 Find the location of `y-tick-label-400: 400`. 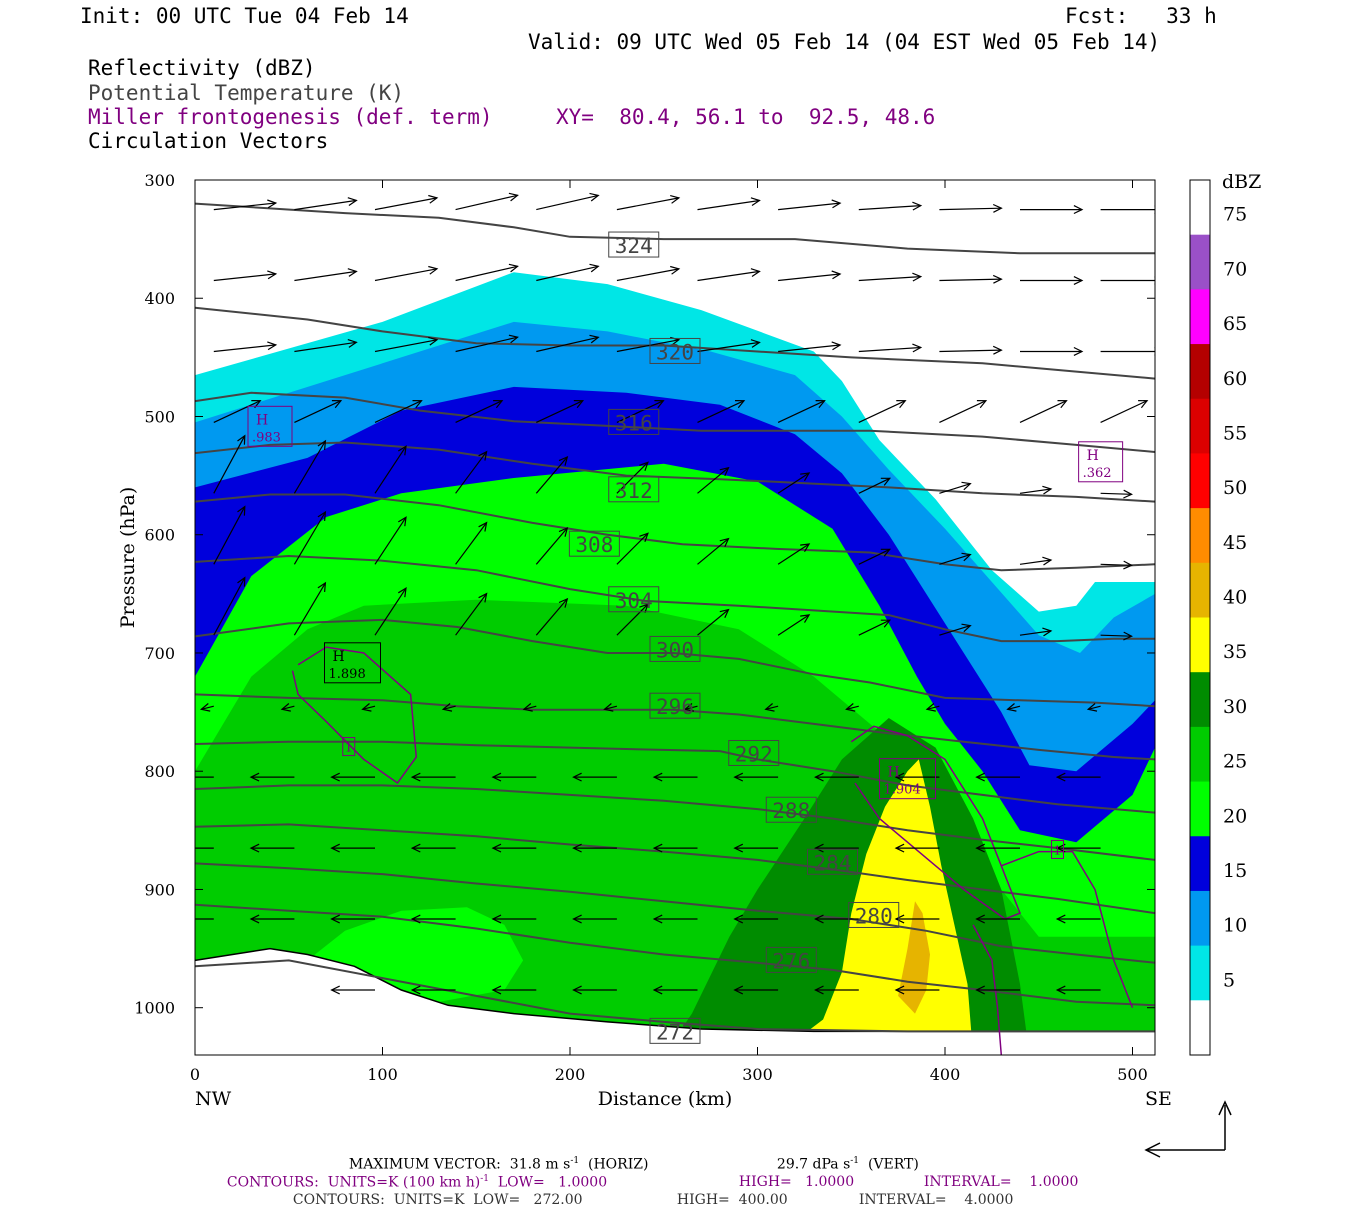

y-tick-label-400: 400 is located at coordinates (159, 298).